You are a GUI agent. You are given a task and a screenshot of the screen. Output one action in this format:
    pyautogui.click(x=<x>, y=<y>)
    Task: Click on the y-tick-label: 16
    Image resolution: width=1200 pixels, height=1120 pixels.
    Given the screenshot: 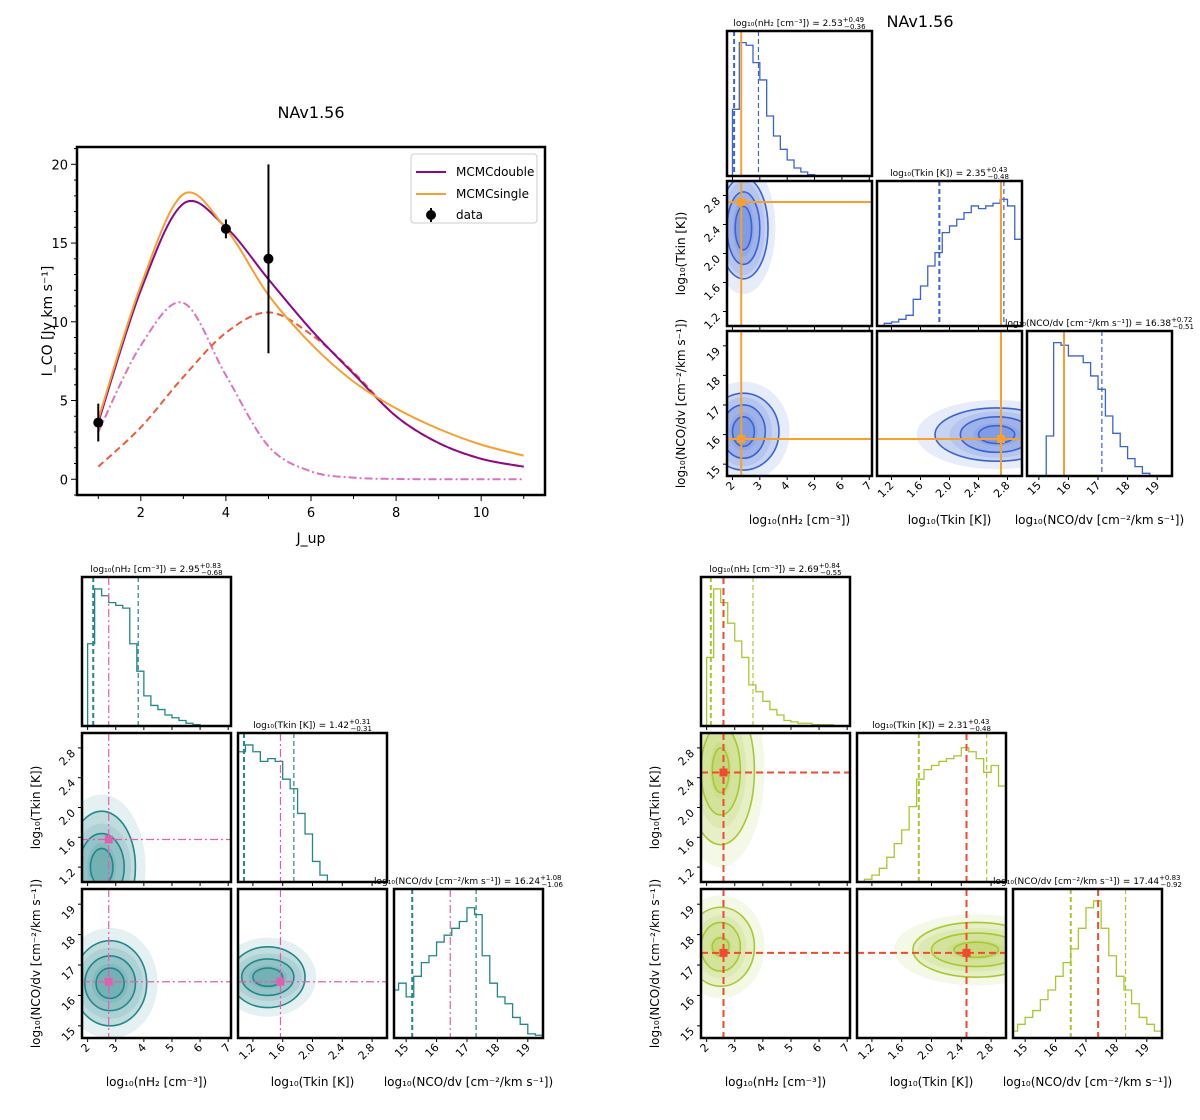 What is the action you would take?
    pyautogui.click(x=687, y=1003)
    